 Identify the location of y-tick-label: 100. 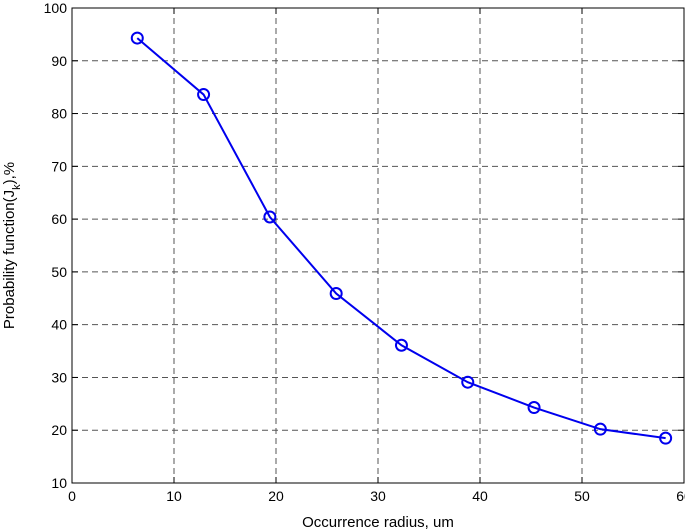
(56, 8).